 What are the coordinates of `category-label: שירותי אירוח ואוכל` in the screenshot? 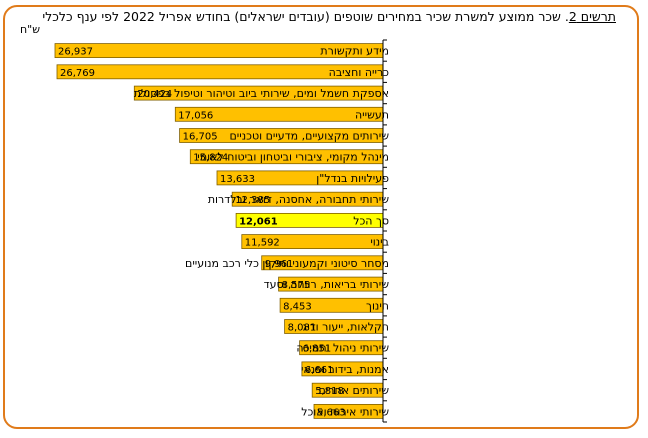 It's located at (345, 411).